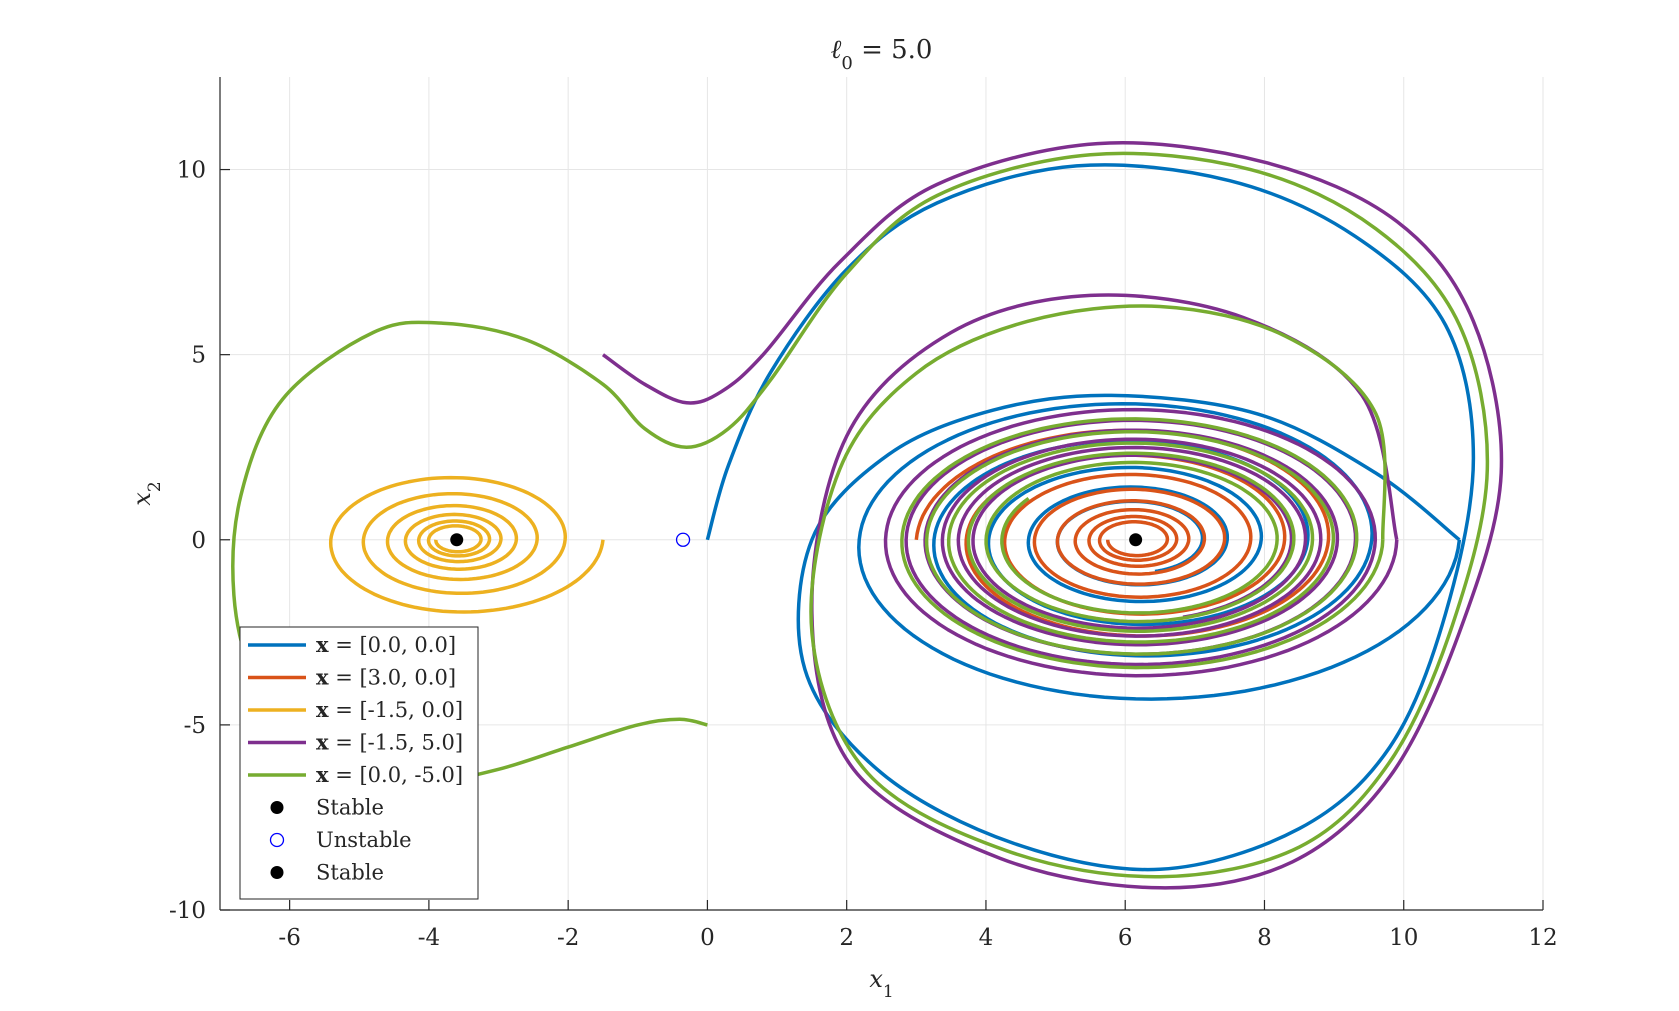 The image size is (1679, 1011). I want to click on legend-entry: x = [-1.5, 0.0], so click(389, 709).